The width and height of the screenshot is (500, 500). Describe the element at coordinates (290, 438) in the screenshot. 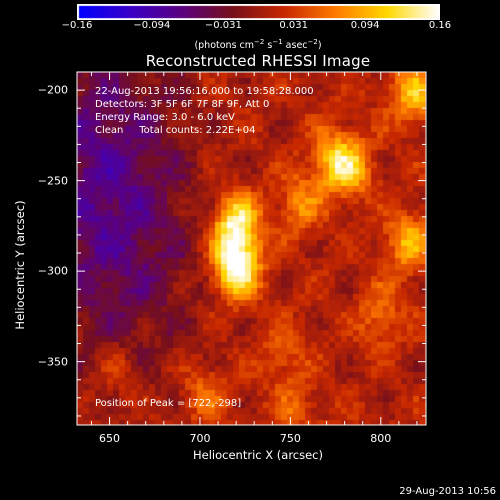

I see `x-tick-label: 750` at that location.